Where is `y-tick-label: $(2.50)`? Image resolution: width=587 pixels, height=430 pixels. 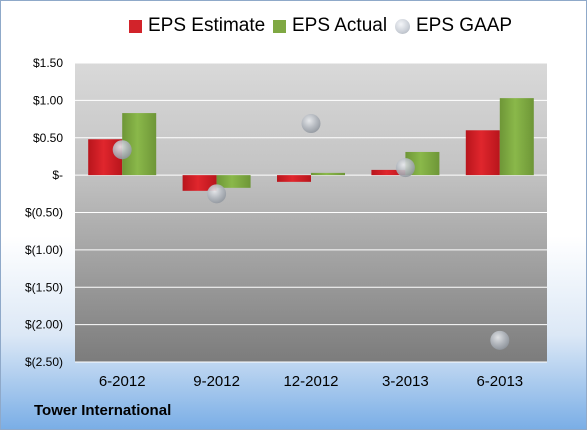 y-tick-label: $(2.50) is located at coordinates (44, 362).